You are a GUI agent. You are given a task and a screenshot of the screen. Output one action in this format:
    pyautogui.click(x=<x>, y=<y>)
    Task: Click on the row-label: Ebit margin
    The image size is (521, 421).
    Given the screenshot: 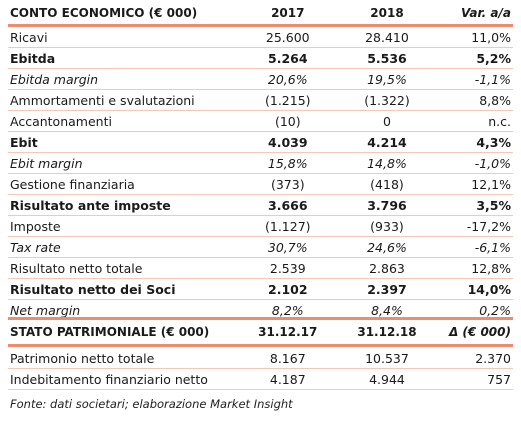 What is the action you would take?
    pyautogui.click(x=46, y=163)
    